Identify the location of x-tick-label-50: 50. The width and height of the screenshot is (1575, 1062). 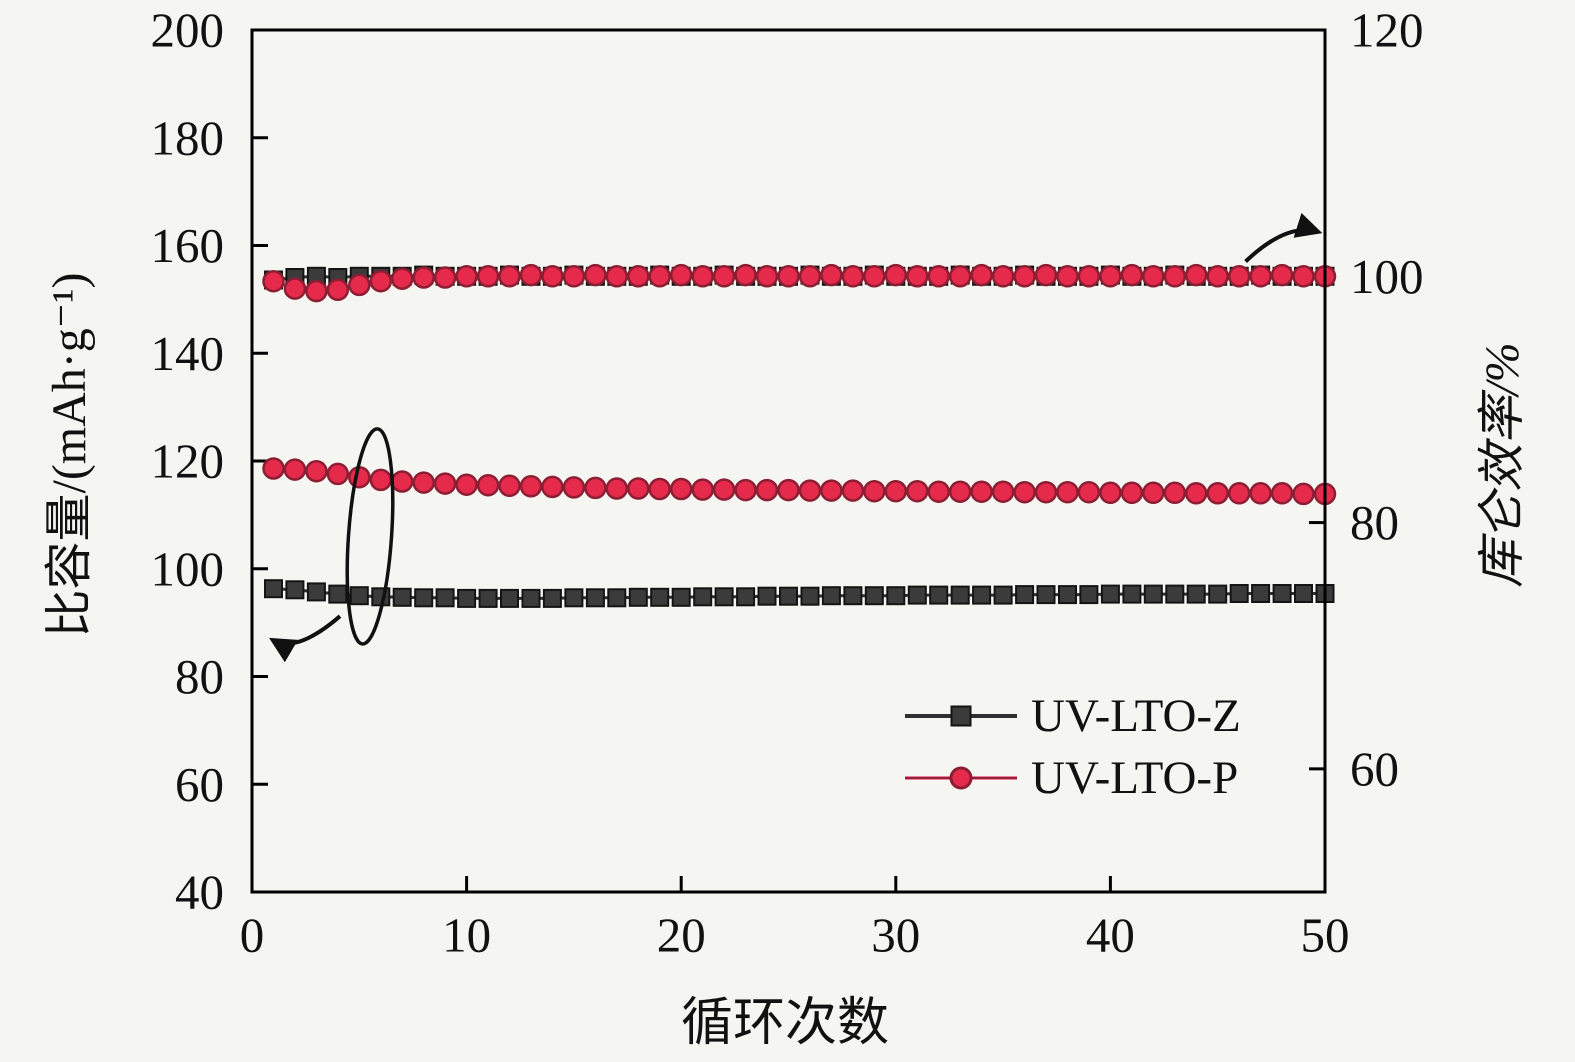
(1325, 935).